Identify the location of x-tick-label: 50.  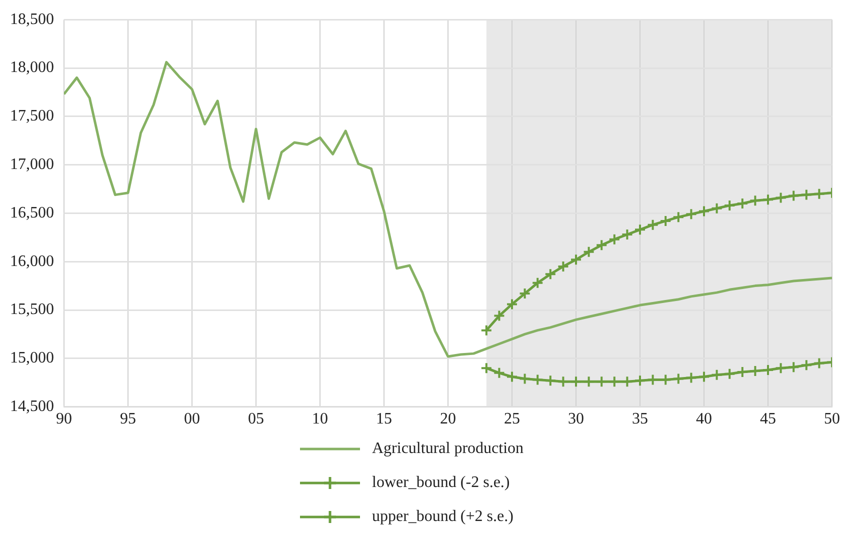
(832, 419).